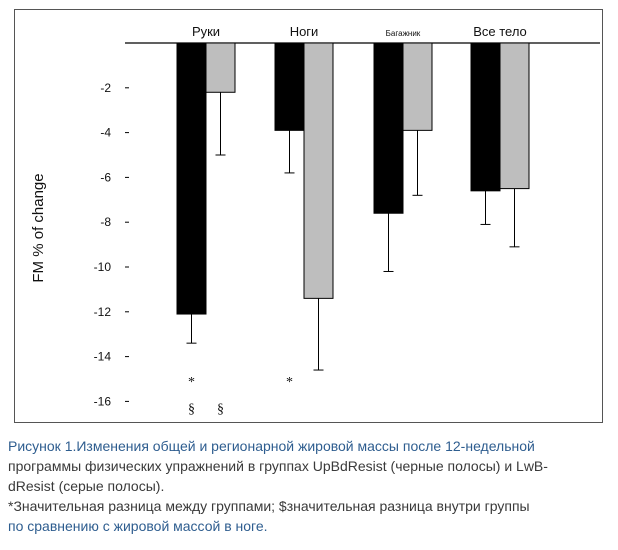 Image resolution: width=618 pixels, height=550 pixels. What do you see at coordinates (105, 222) in the screenshot?
I see `y-tick-label: -8` at bounding box center [105, 222].